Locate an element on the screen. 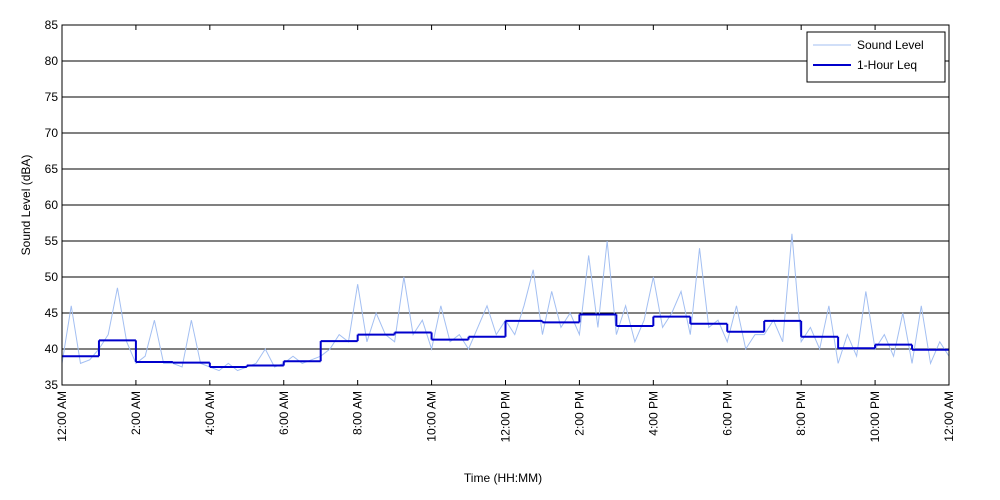 This screenshot has width=1000, height=500. y-tick-label: 85 is located at coordinates (52, 25).